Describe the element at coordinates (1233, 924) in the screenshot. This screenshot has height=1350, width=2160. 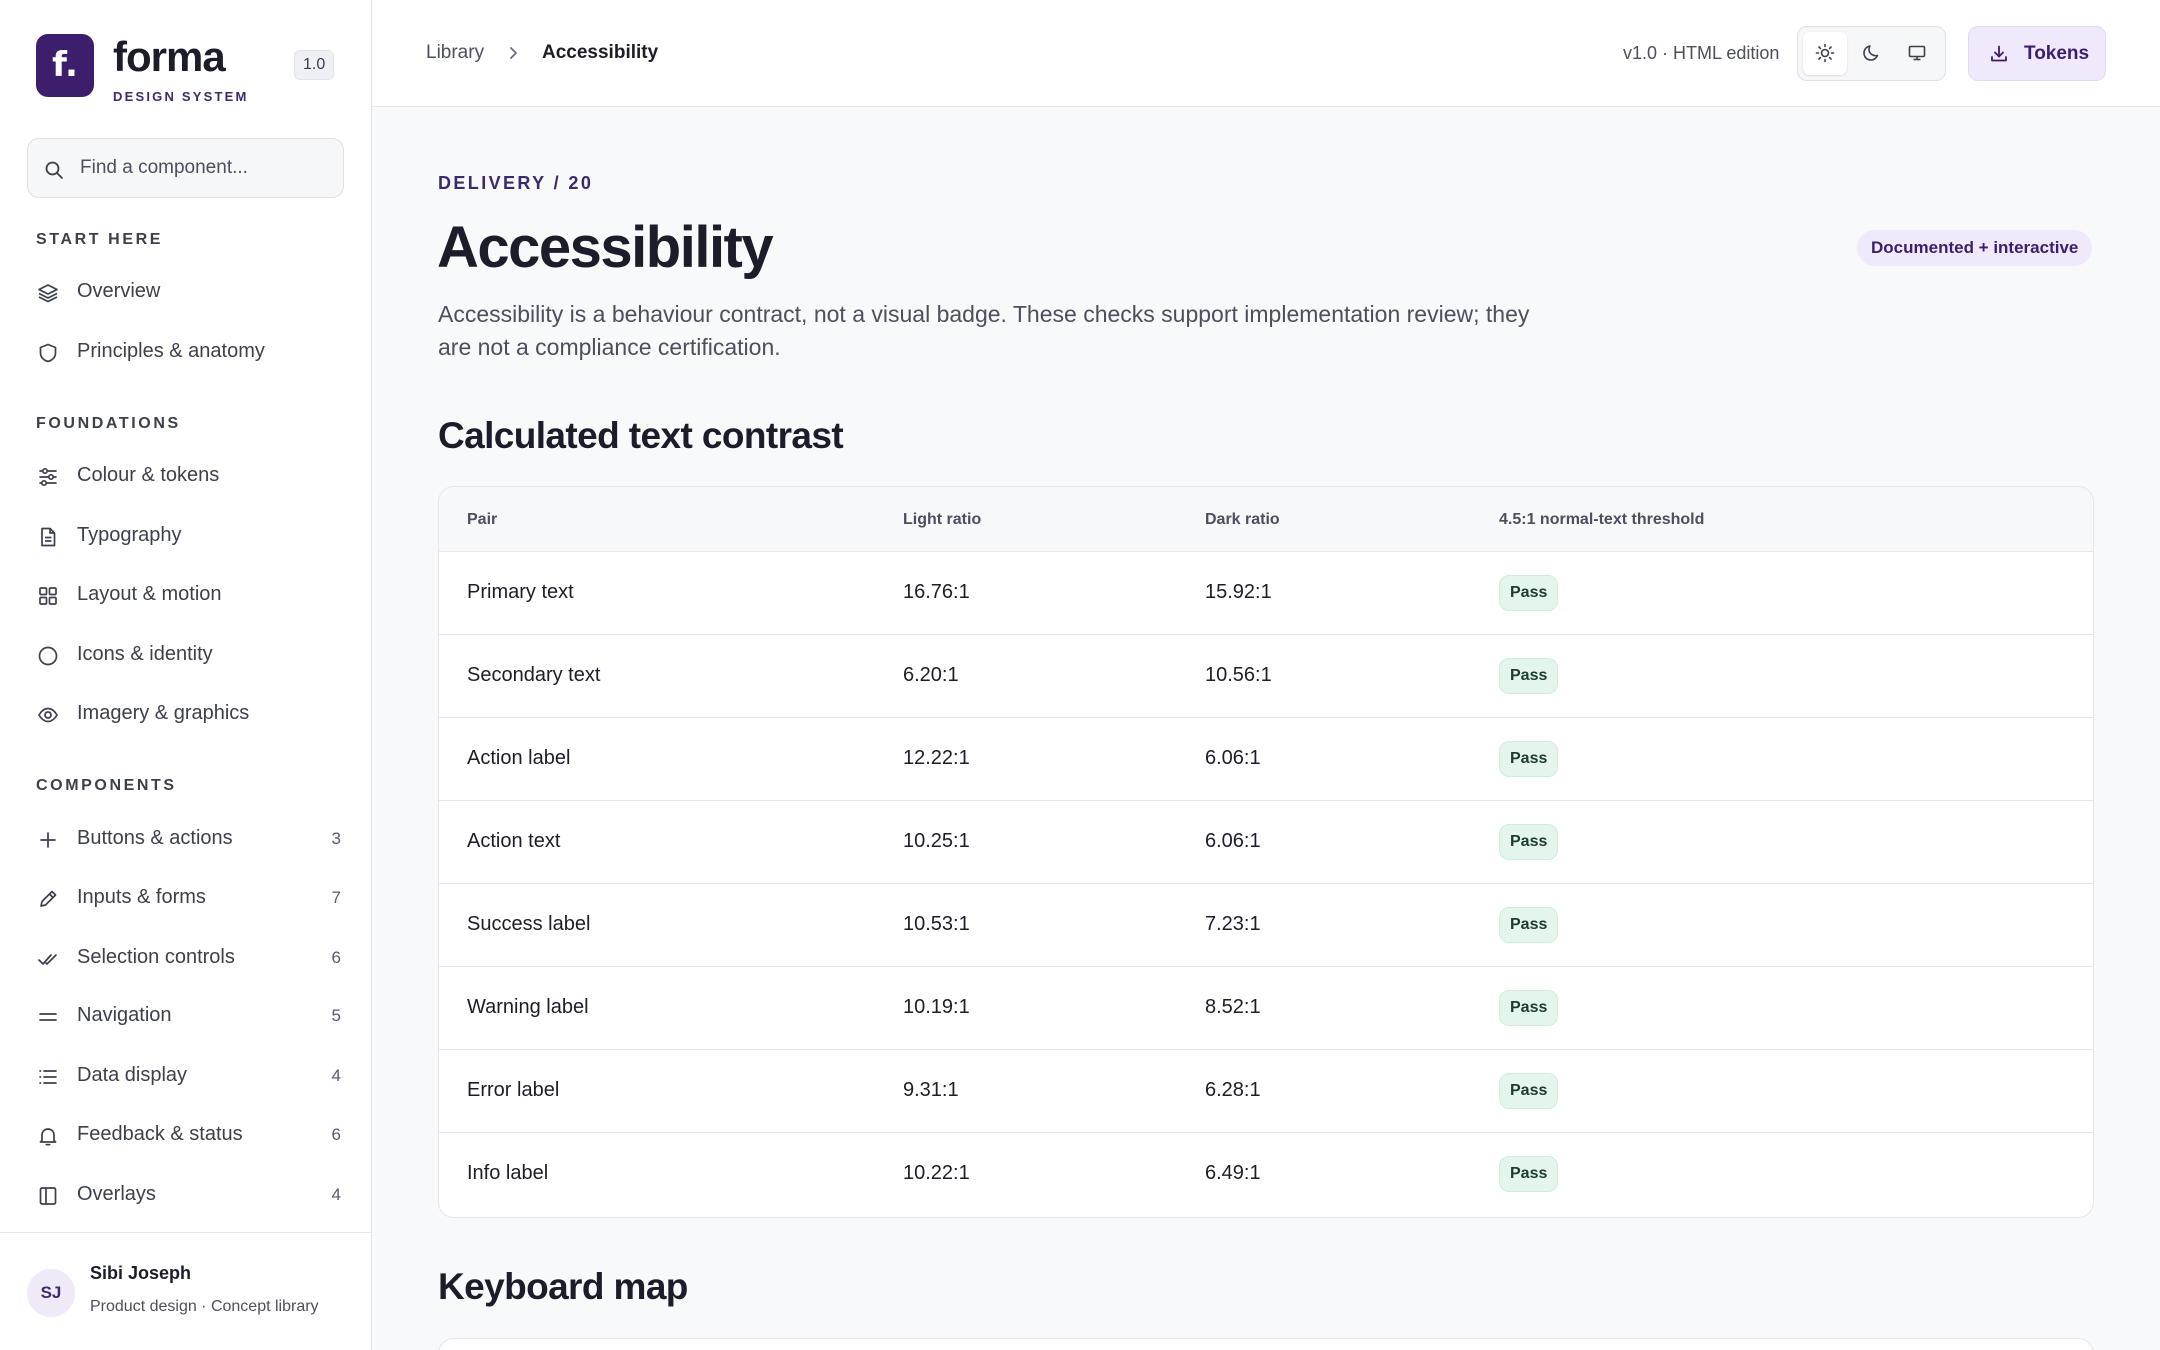
I see `dark-ratio-cell: 7.23:1` at that location.